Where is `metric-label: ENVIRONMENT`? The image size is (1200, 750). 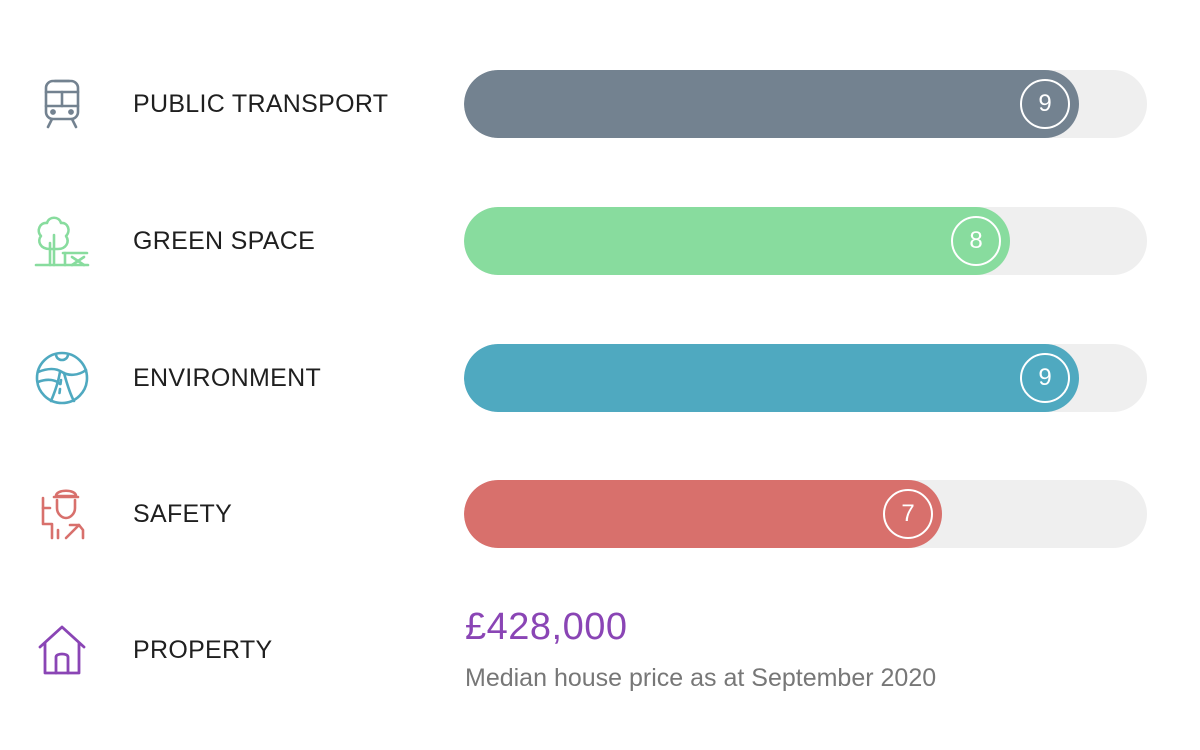 metric-label: ENVIRONMENT is located at coordinates (227, 378).